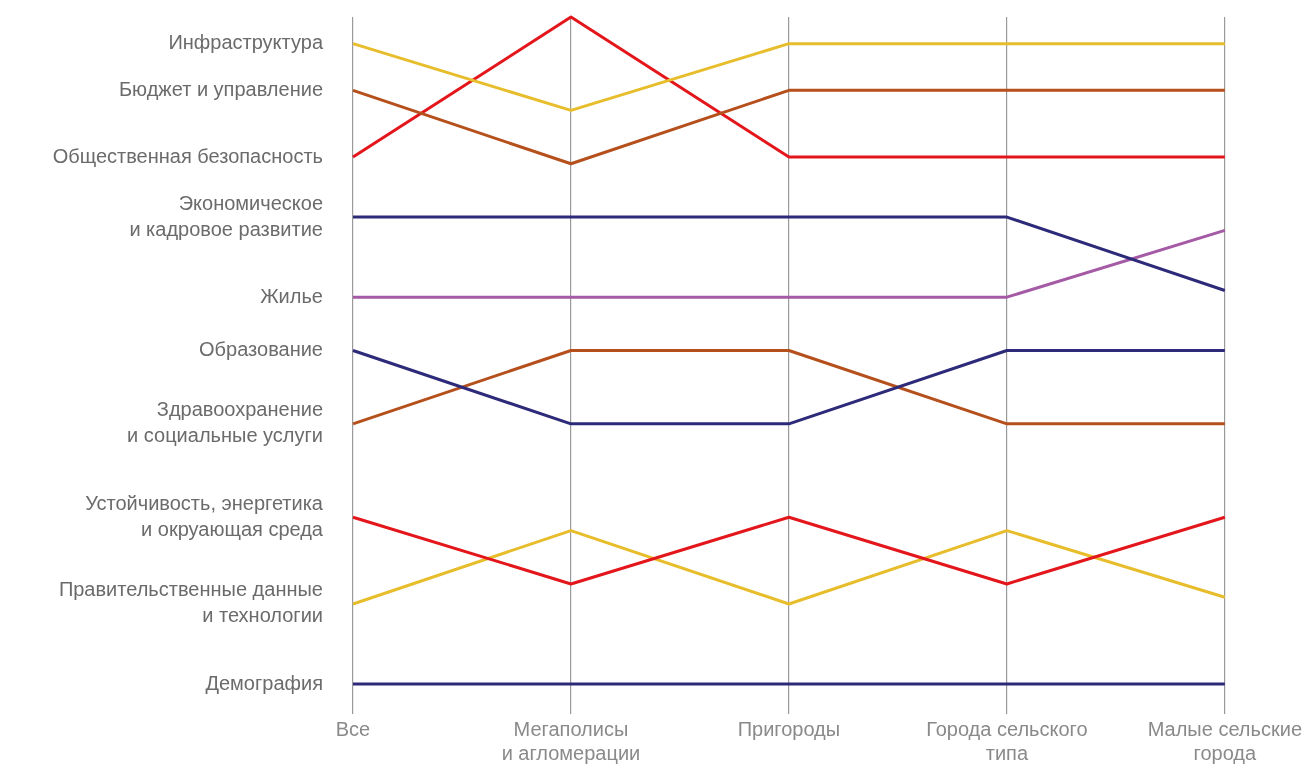  What do you see at coordinates (187, 155) in the screenshot?
I see `series-label: Общественная безопасность` at bounding box center [187, 155].